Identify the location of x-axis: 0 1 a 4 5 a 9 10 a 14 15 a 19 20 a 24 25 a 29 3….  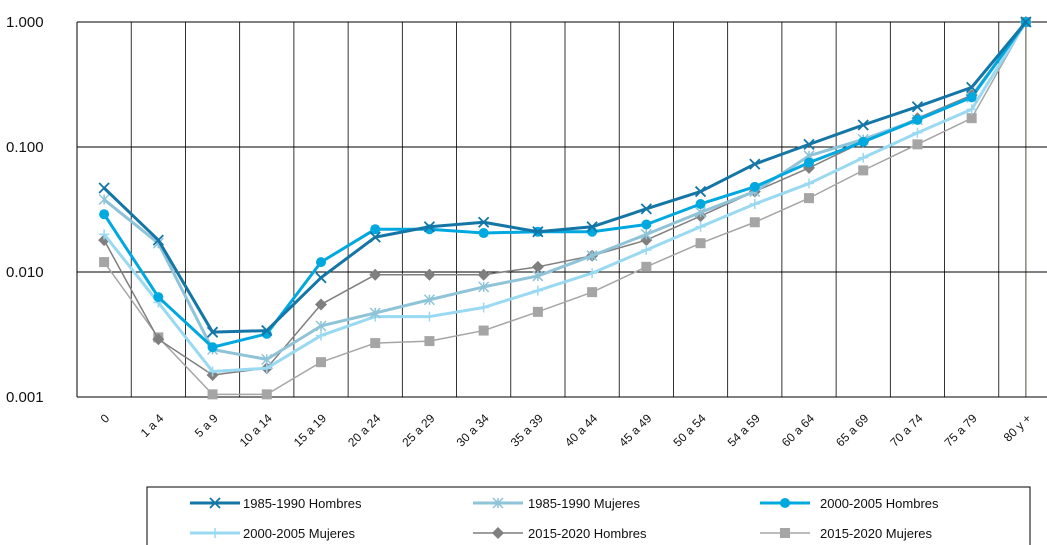
(566, 430).